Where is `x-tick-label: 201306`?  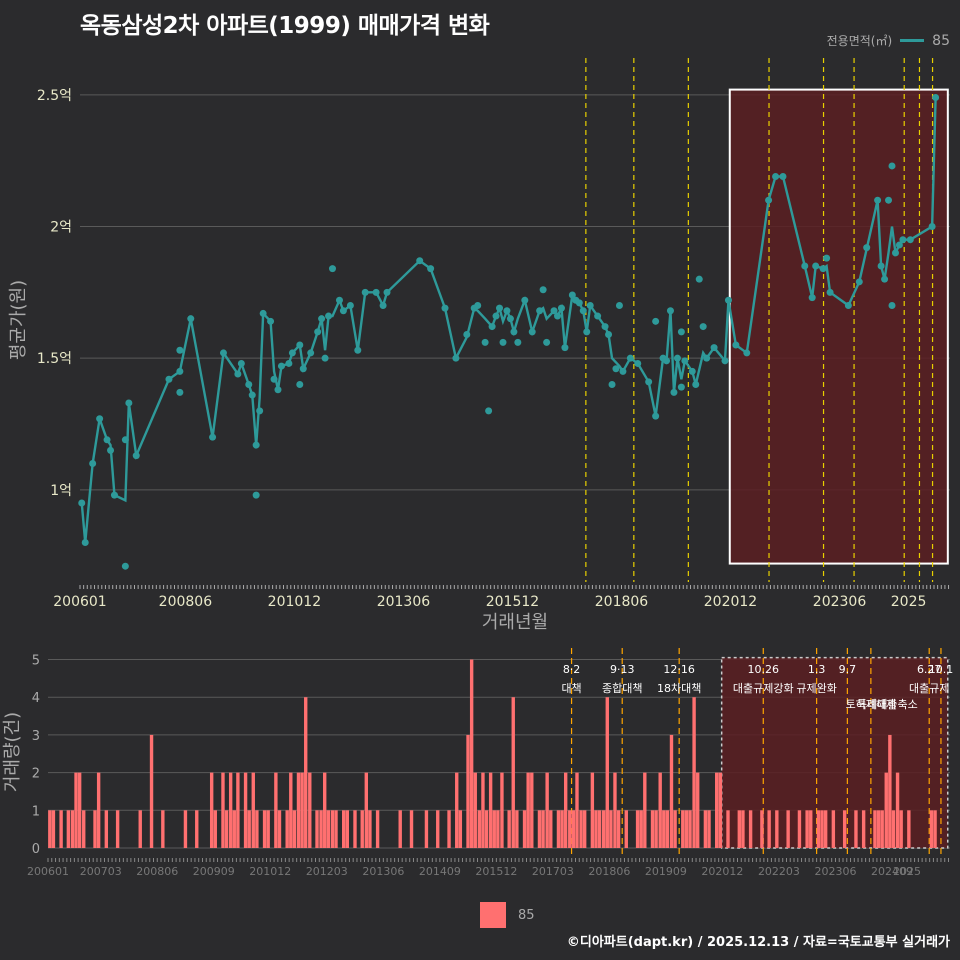
x-tick-label: 201306 is located at coordinates (404, 602).